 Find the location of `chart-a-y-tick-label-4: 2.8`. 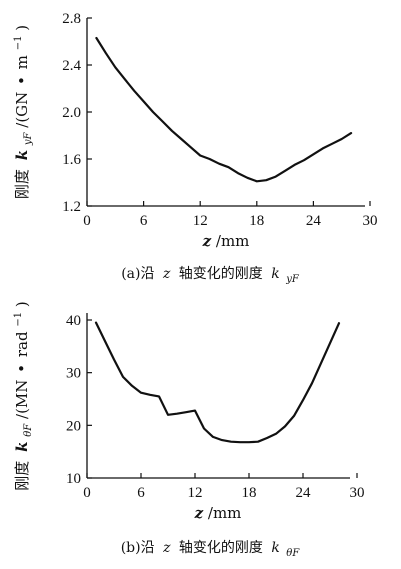

chart-a-y-tick-label-4: 2.8 is located at coordinates (71, 19).